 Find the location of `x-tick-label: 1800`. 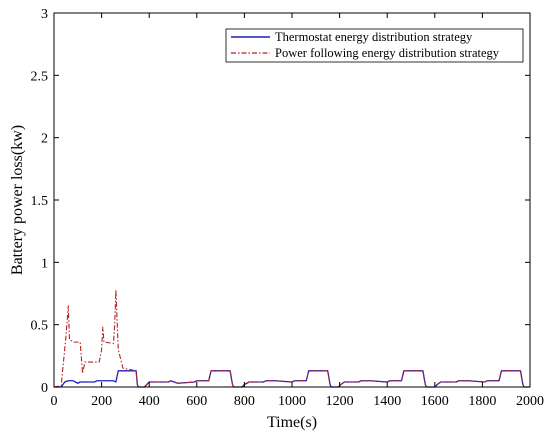

x-tick-label: 1800 is located at coordinates (482, 401).